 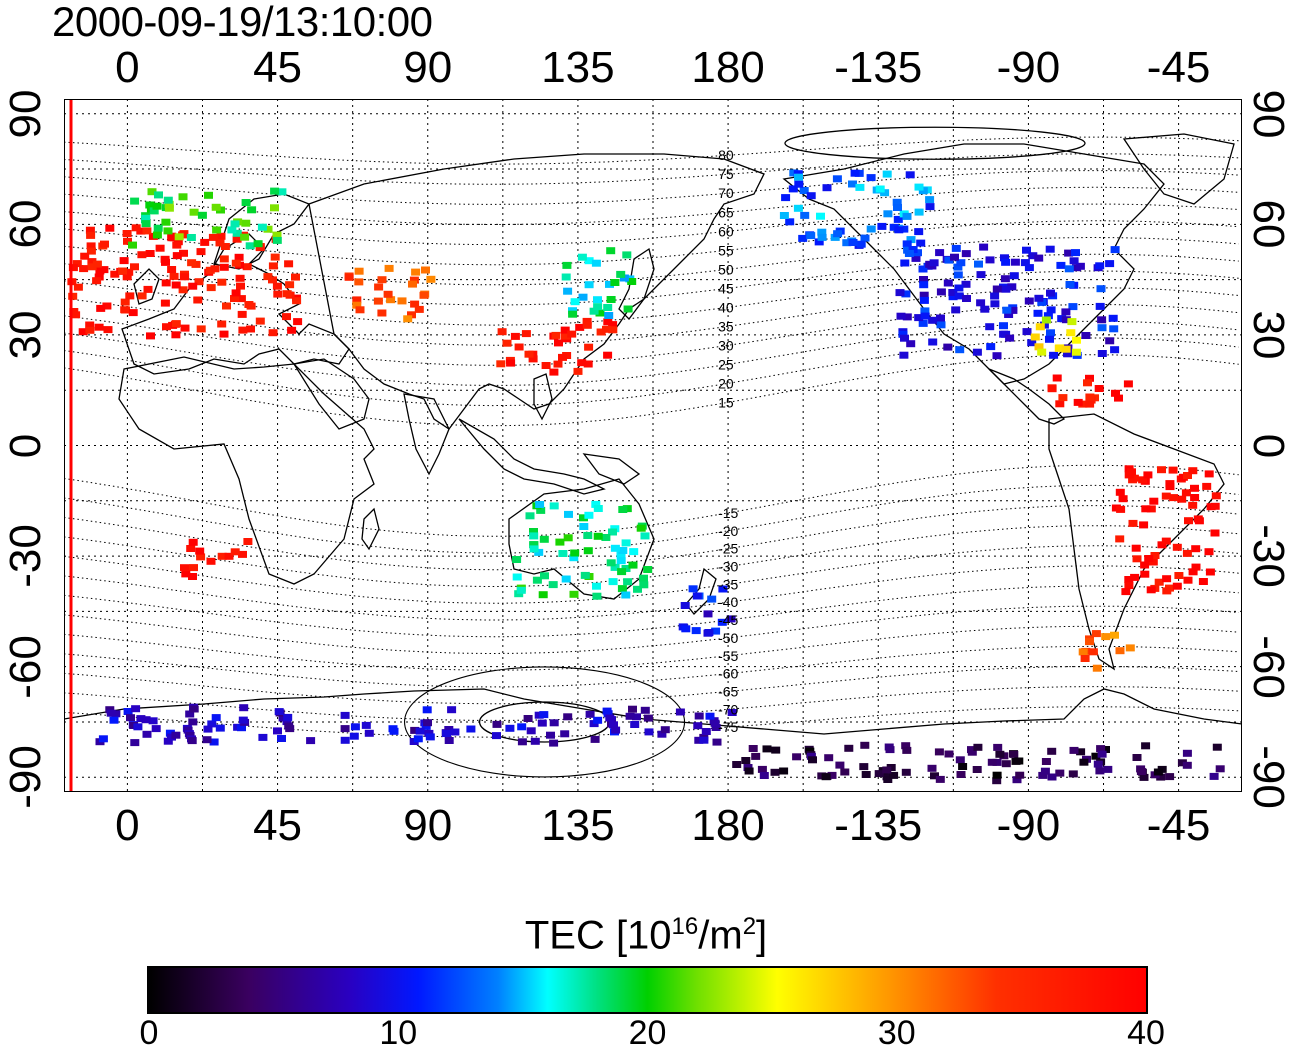 What do you see at coordinates (1136, 542) in the screenshot?
I see `coast-south-america` at bounding box center [1136, 542].